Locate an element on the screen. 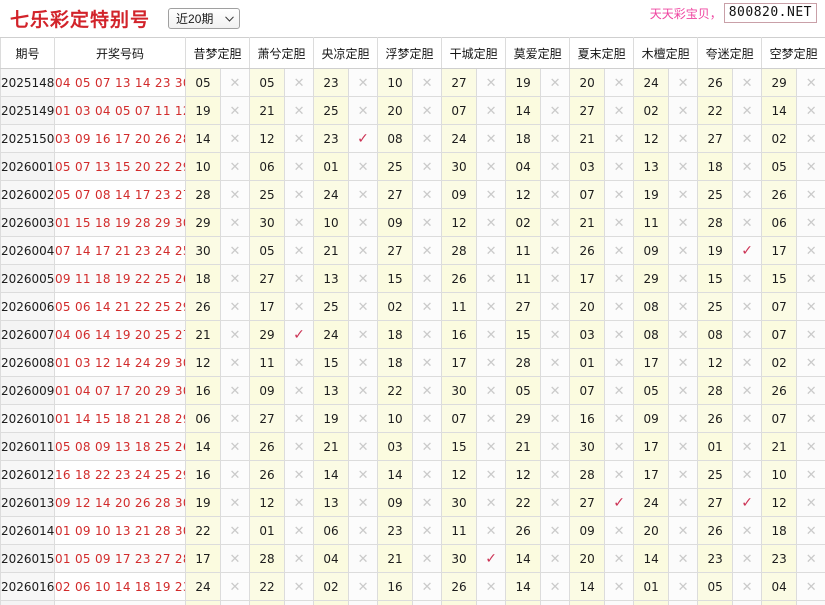 Image resolution: width=825 pixels, height=605 pixels. cell-period: 2026014 is located at coordinates (27, 530).